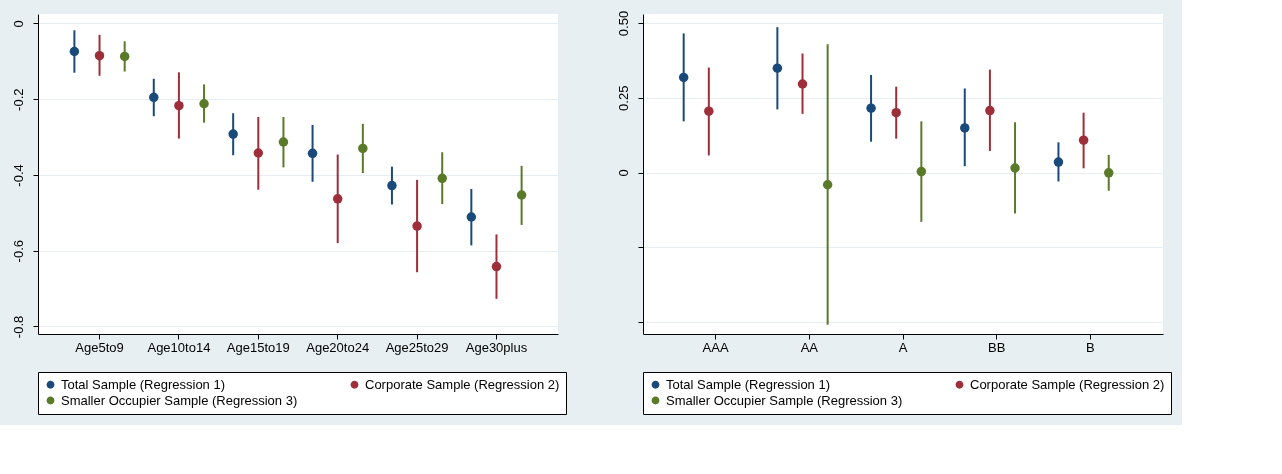 The image size is (1282, 474). I want to click on x-tick-label: BB, so click(997, 347).